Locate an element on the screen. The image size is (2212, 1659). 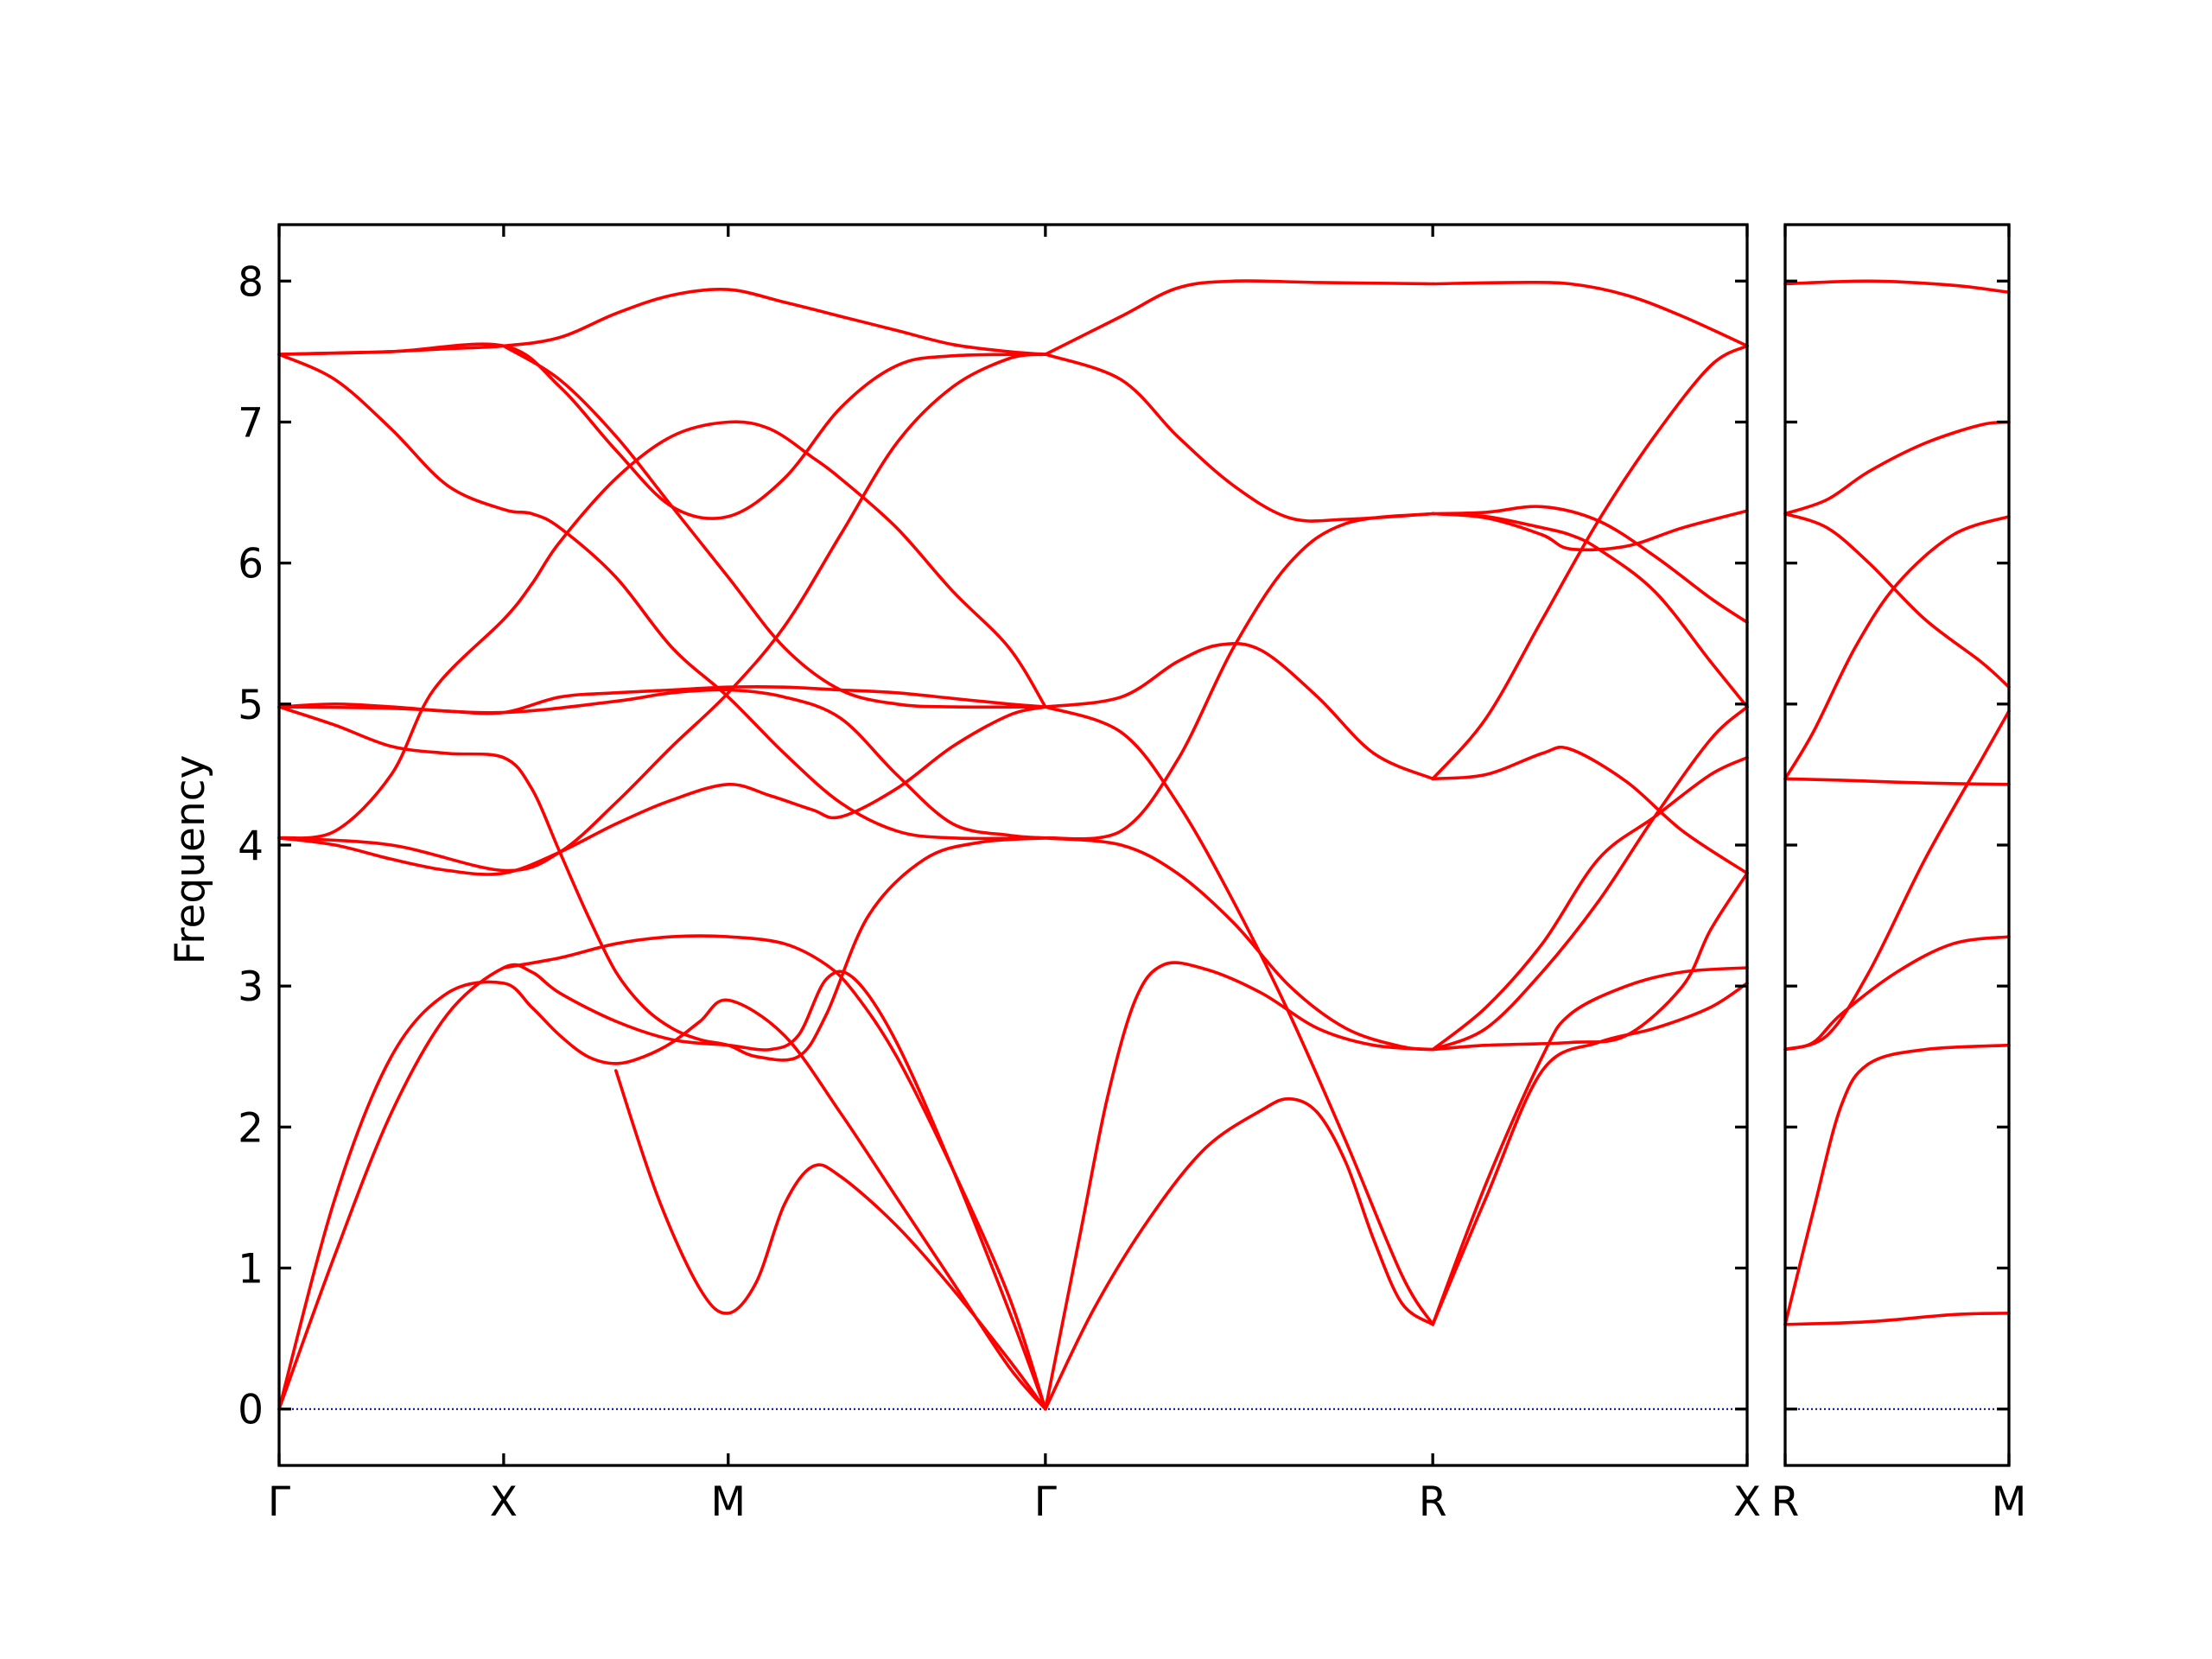
y-tick-label: 5 is located at coordinates (251, 705).